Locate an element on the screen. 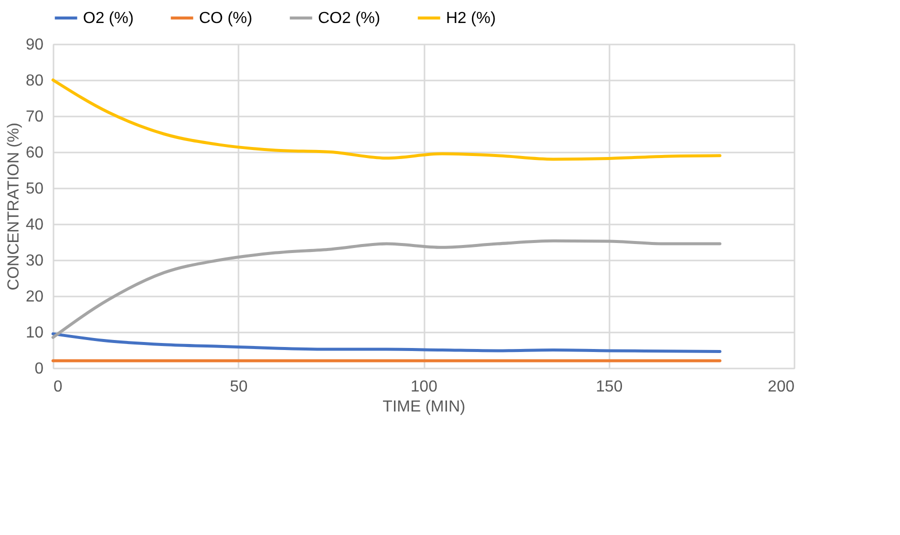 This screenshot has height=535, width=900. legend-label: H2 (%) is located at coordinates (471, 18).